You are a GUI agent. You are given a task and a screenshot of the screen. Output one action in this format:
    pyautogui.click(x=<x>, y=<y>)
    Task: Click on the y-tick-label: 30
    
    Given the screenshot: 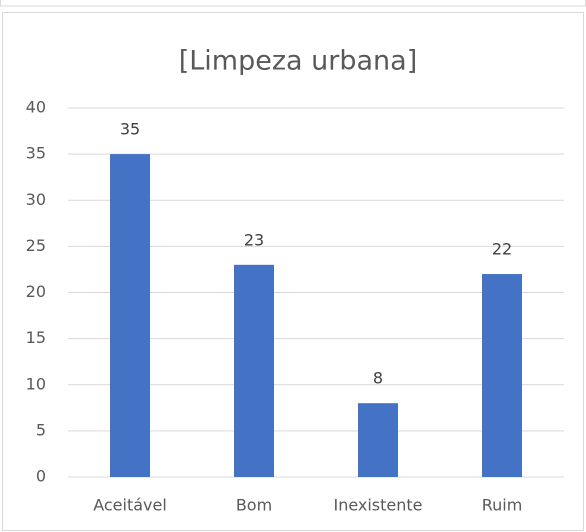 What is the action you would take?
    pyautogui.click(x=36, y=199)
    